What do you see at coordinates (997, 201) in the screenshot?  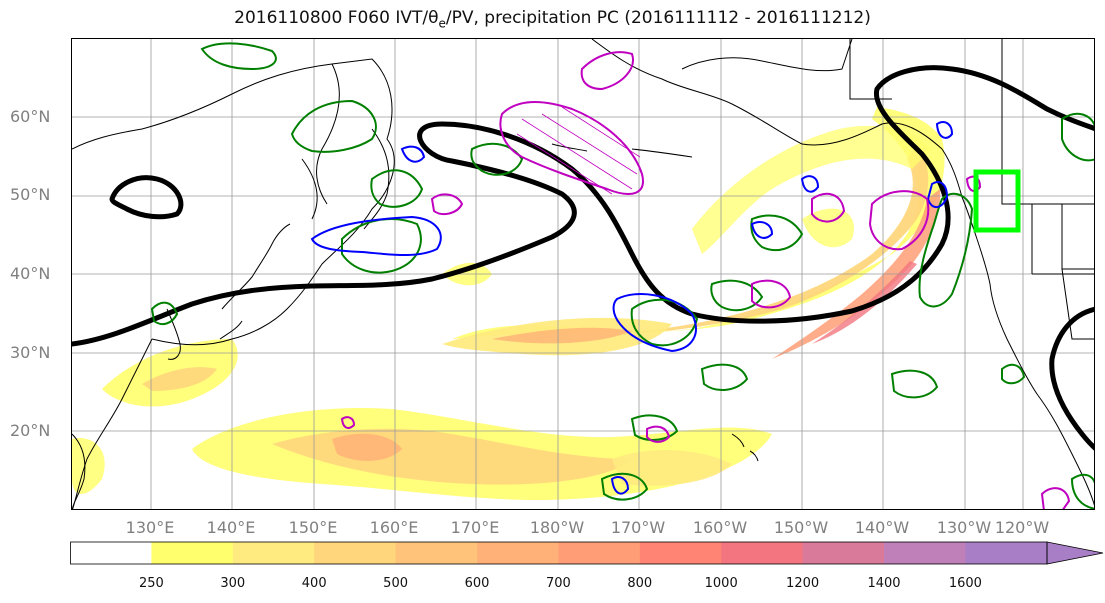 I see `target-region-box` at bounding box center [997, 201].